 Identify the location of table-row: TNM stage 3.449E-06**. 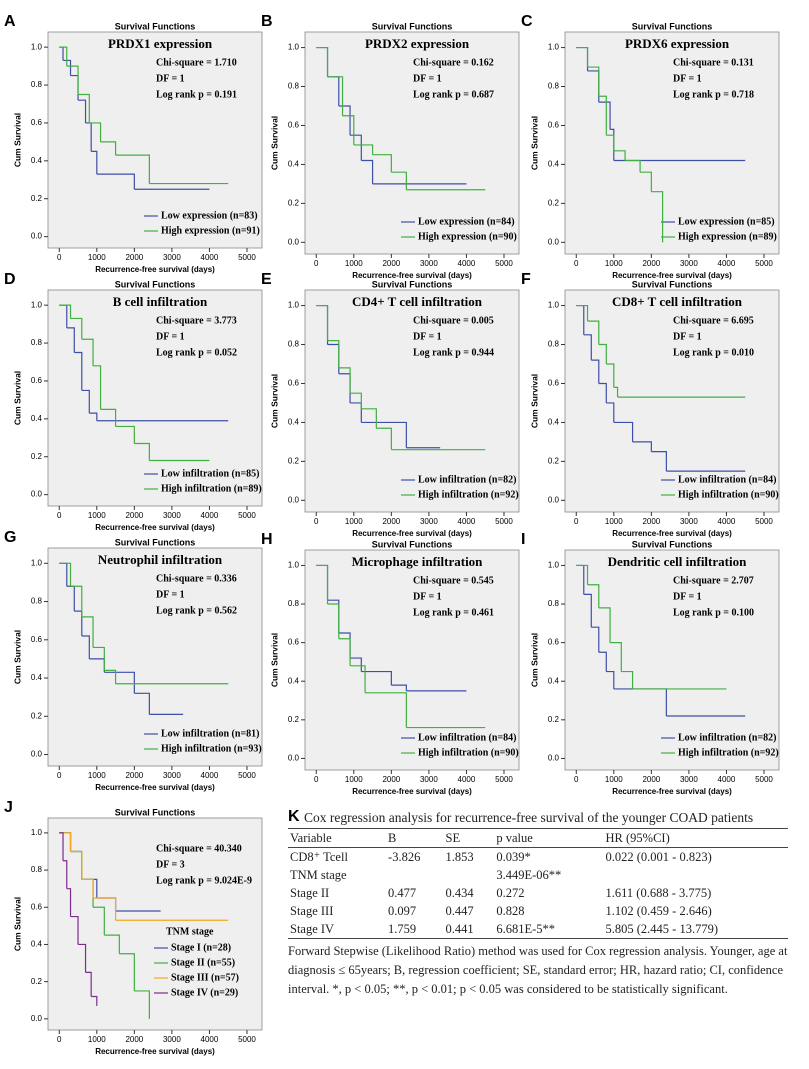
(538, 875).